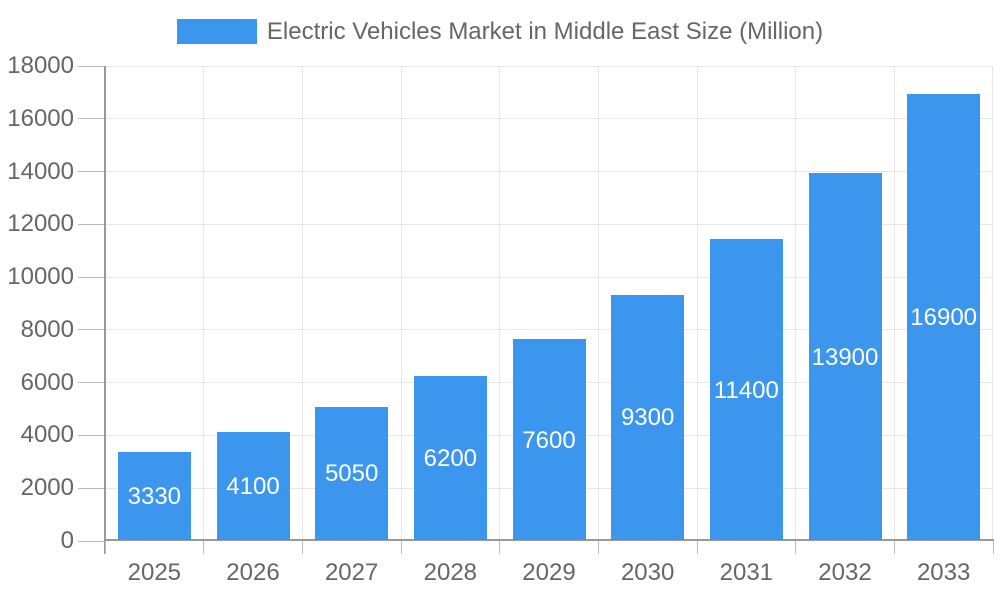  I want to click on bar-value-label: 3330, so click(154, 497).